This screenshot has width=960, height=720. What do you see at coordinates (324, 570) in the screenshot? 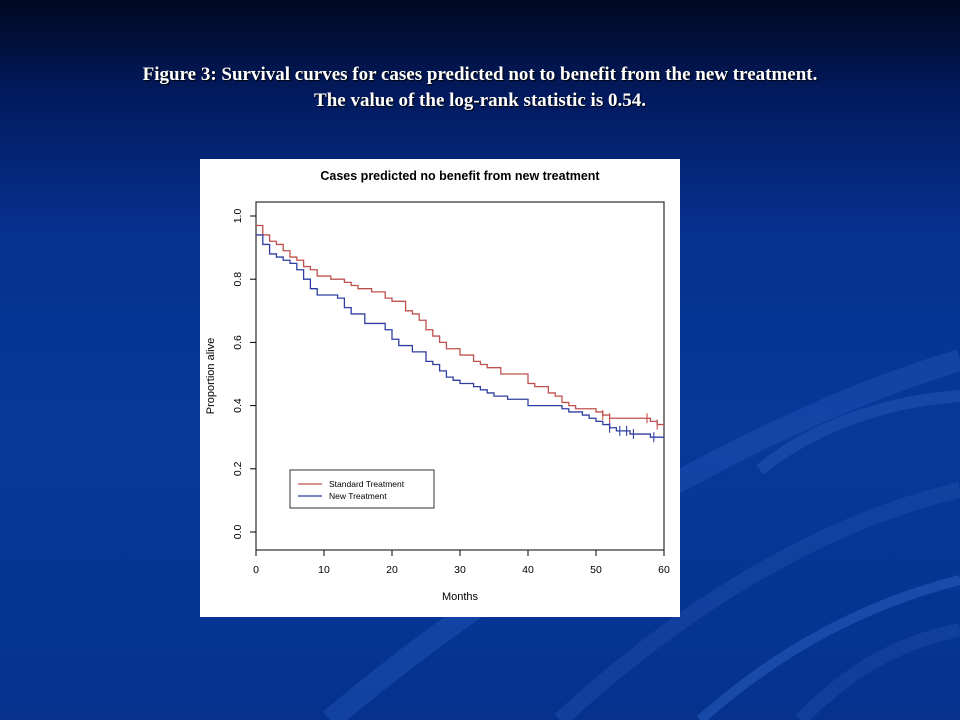
I see `x-tick-label: 10` at bounding box center [324, 570].